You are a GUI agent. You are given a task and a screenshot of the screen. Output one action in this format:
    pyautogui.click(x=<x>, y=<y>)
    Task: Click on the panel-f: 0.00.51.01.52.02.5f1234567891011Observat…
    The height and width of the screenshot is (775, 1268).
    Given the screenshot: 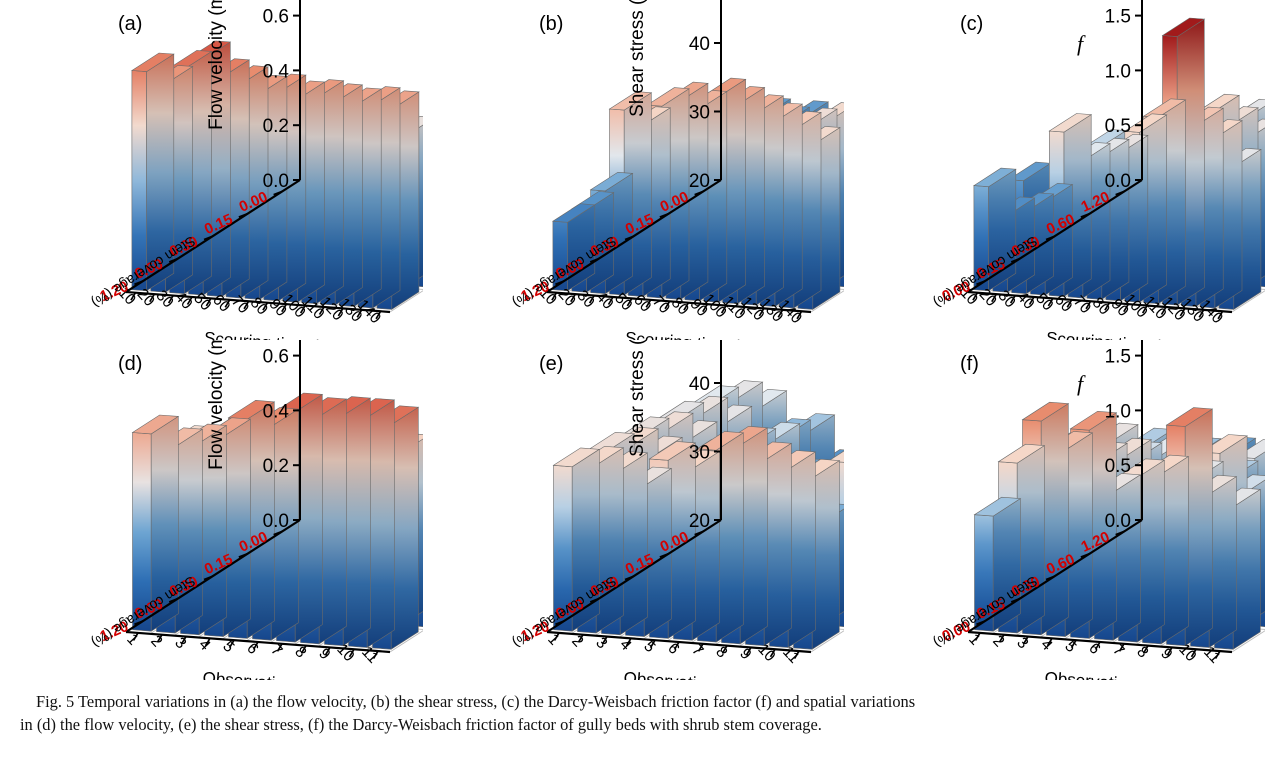 What is the action you would take?
    pyautogui.click(x=1053, y=510)
    